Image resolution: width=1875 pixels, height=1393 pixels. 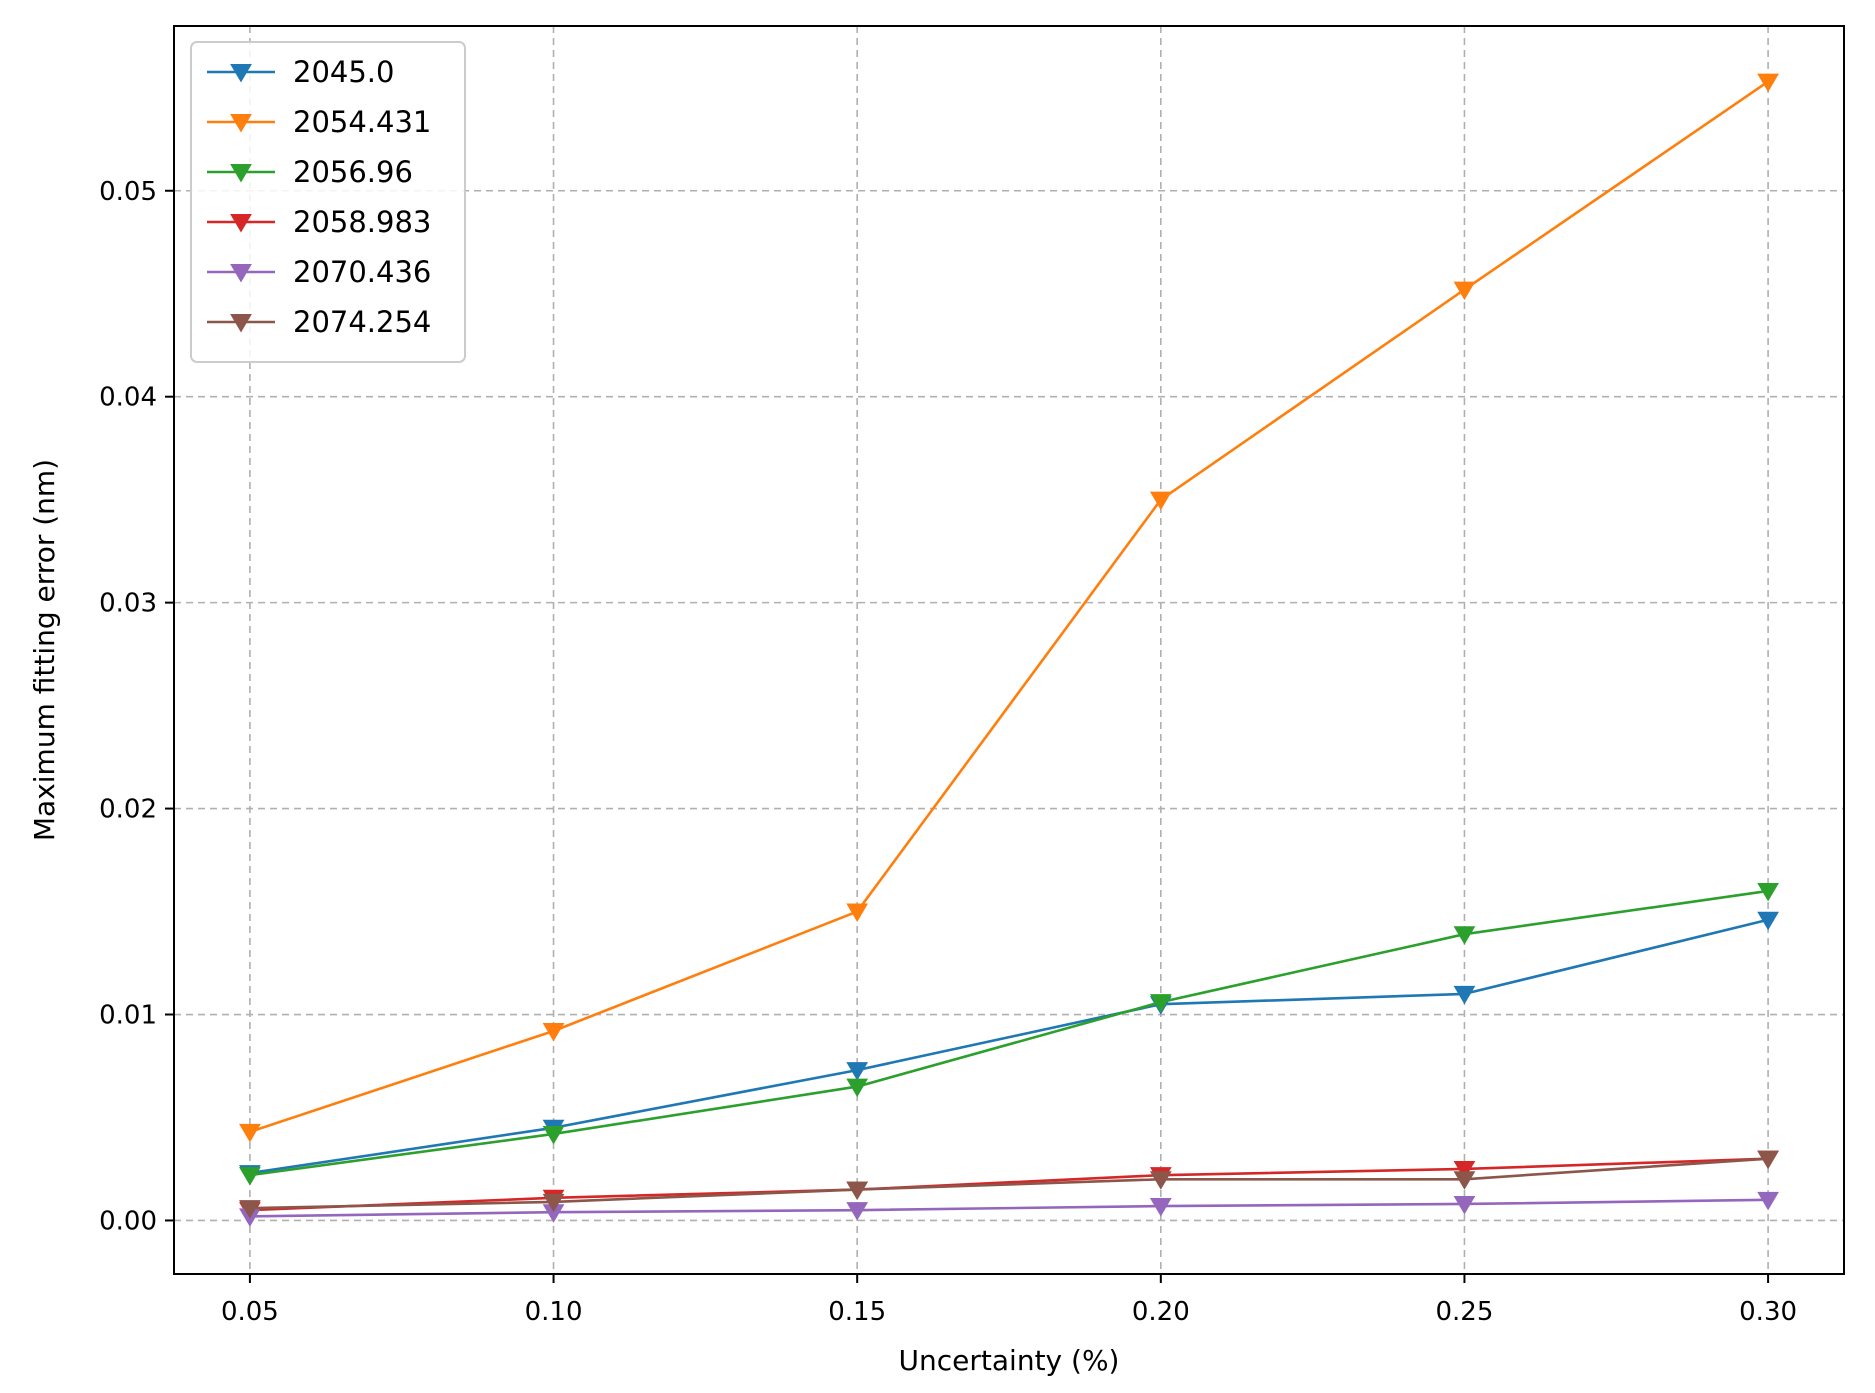 What do you see at coordinates (128, 810) in the screenshot?
I see `y-tick-label: 0.02` at bounding box center [128, 810].